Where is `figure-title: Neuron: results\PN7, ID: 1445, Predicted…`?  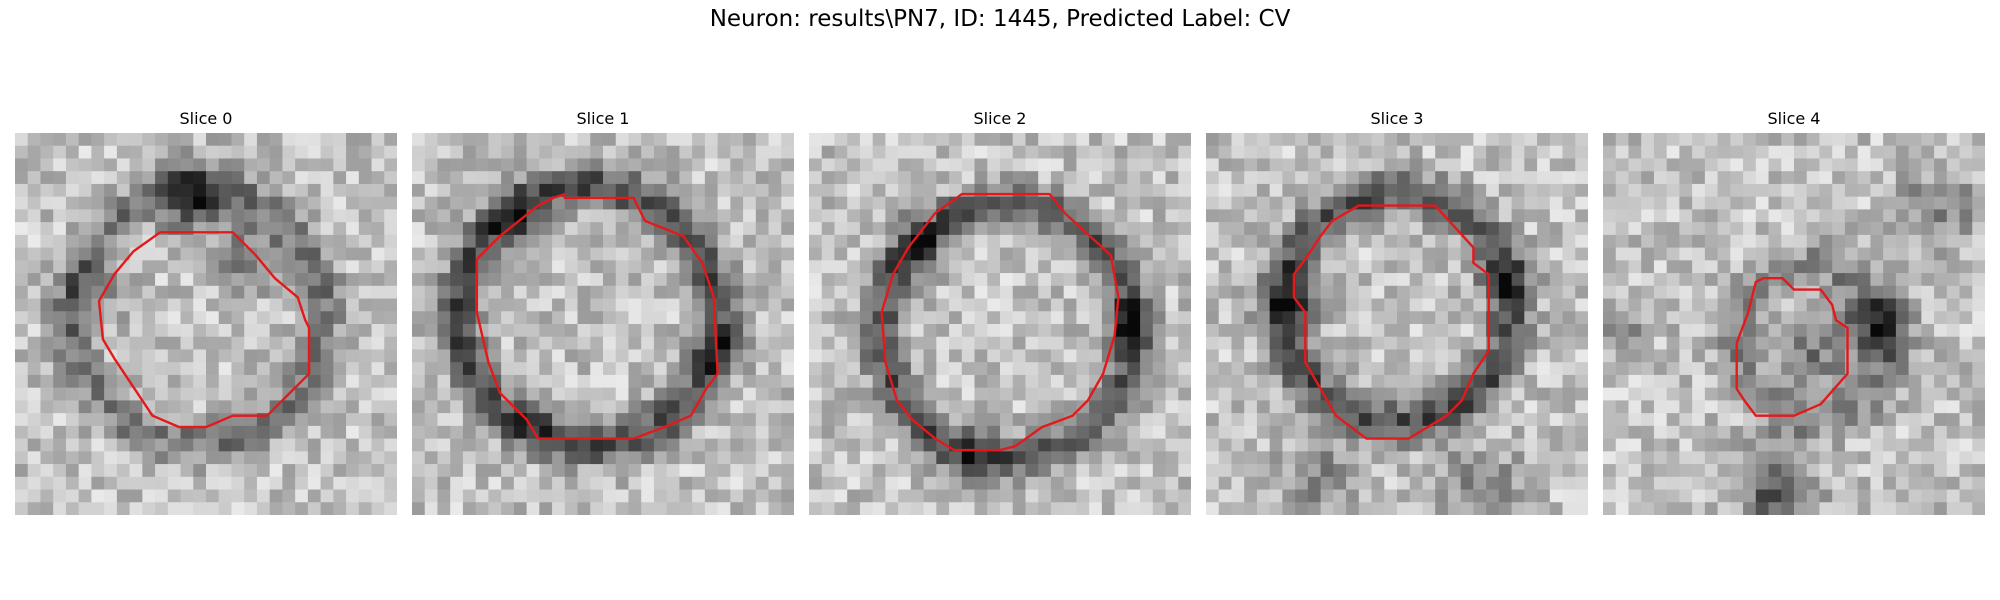
figure-title: Neuron: results\PN7, ID: 1445, Predicted… is located at coordinates (1000, 19).